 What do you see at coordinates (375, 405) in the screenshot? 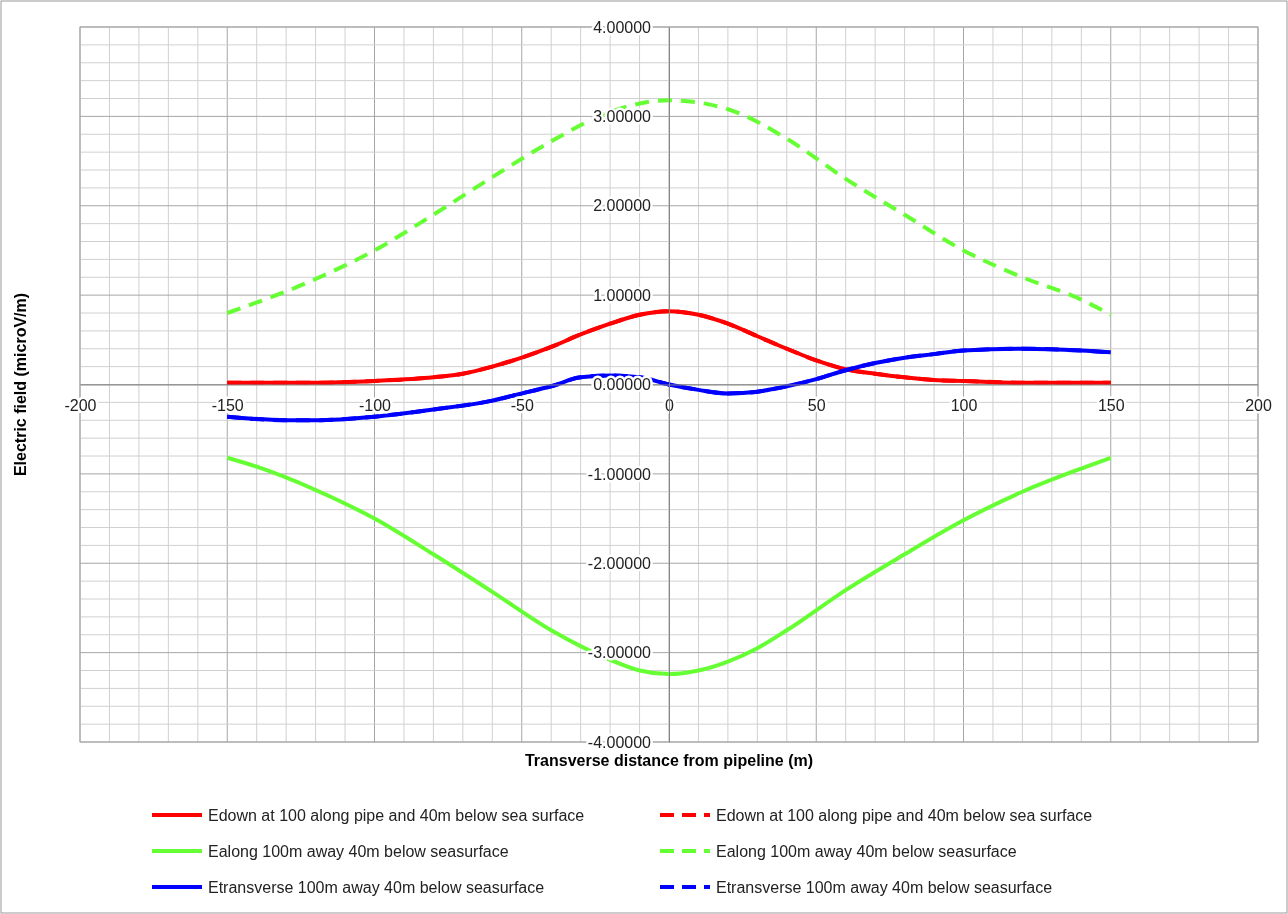
I see `x-tick-label: -100` at bounding box center [375, 405].